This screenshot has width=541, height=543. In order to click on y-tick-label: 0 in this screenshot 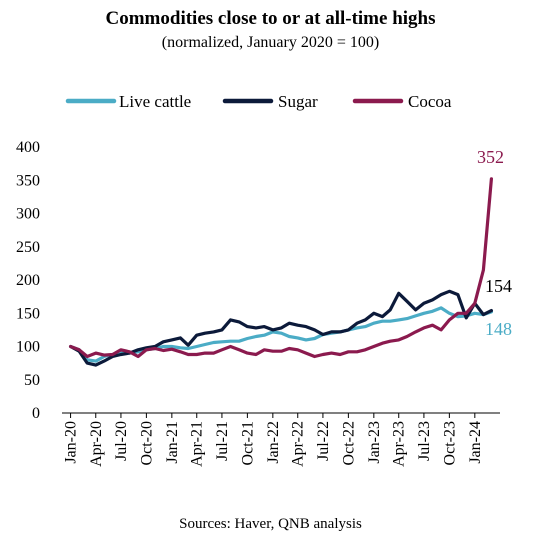, I will do `click(36, 413)`.